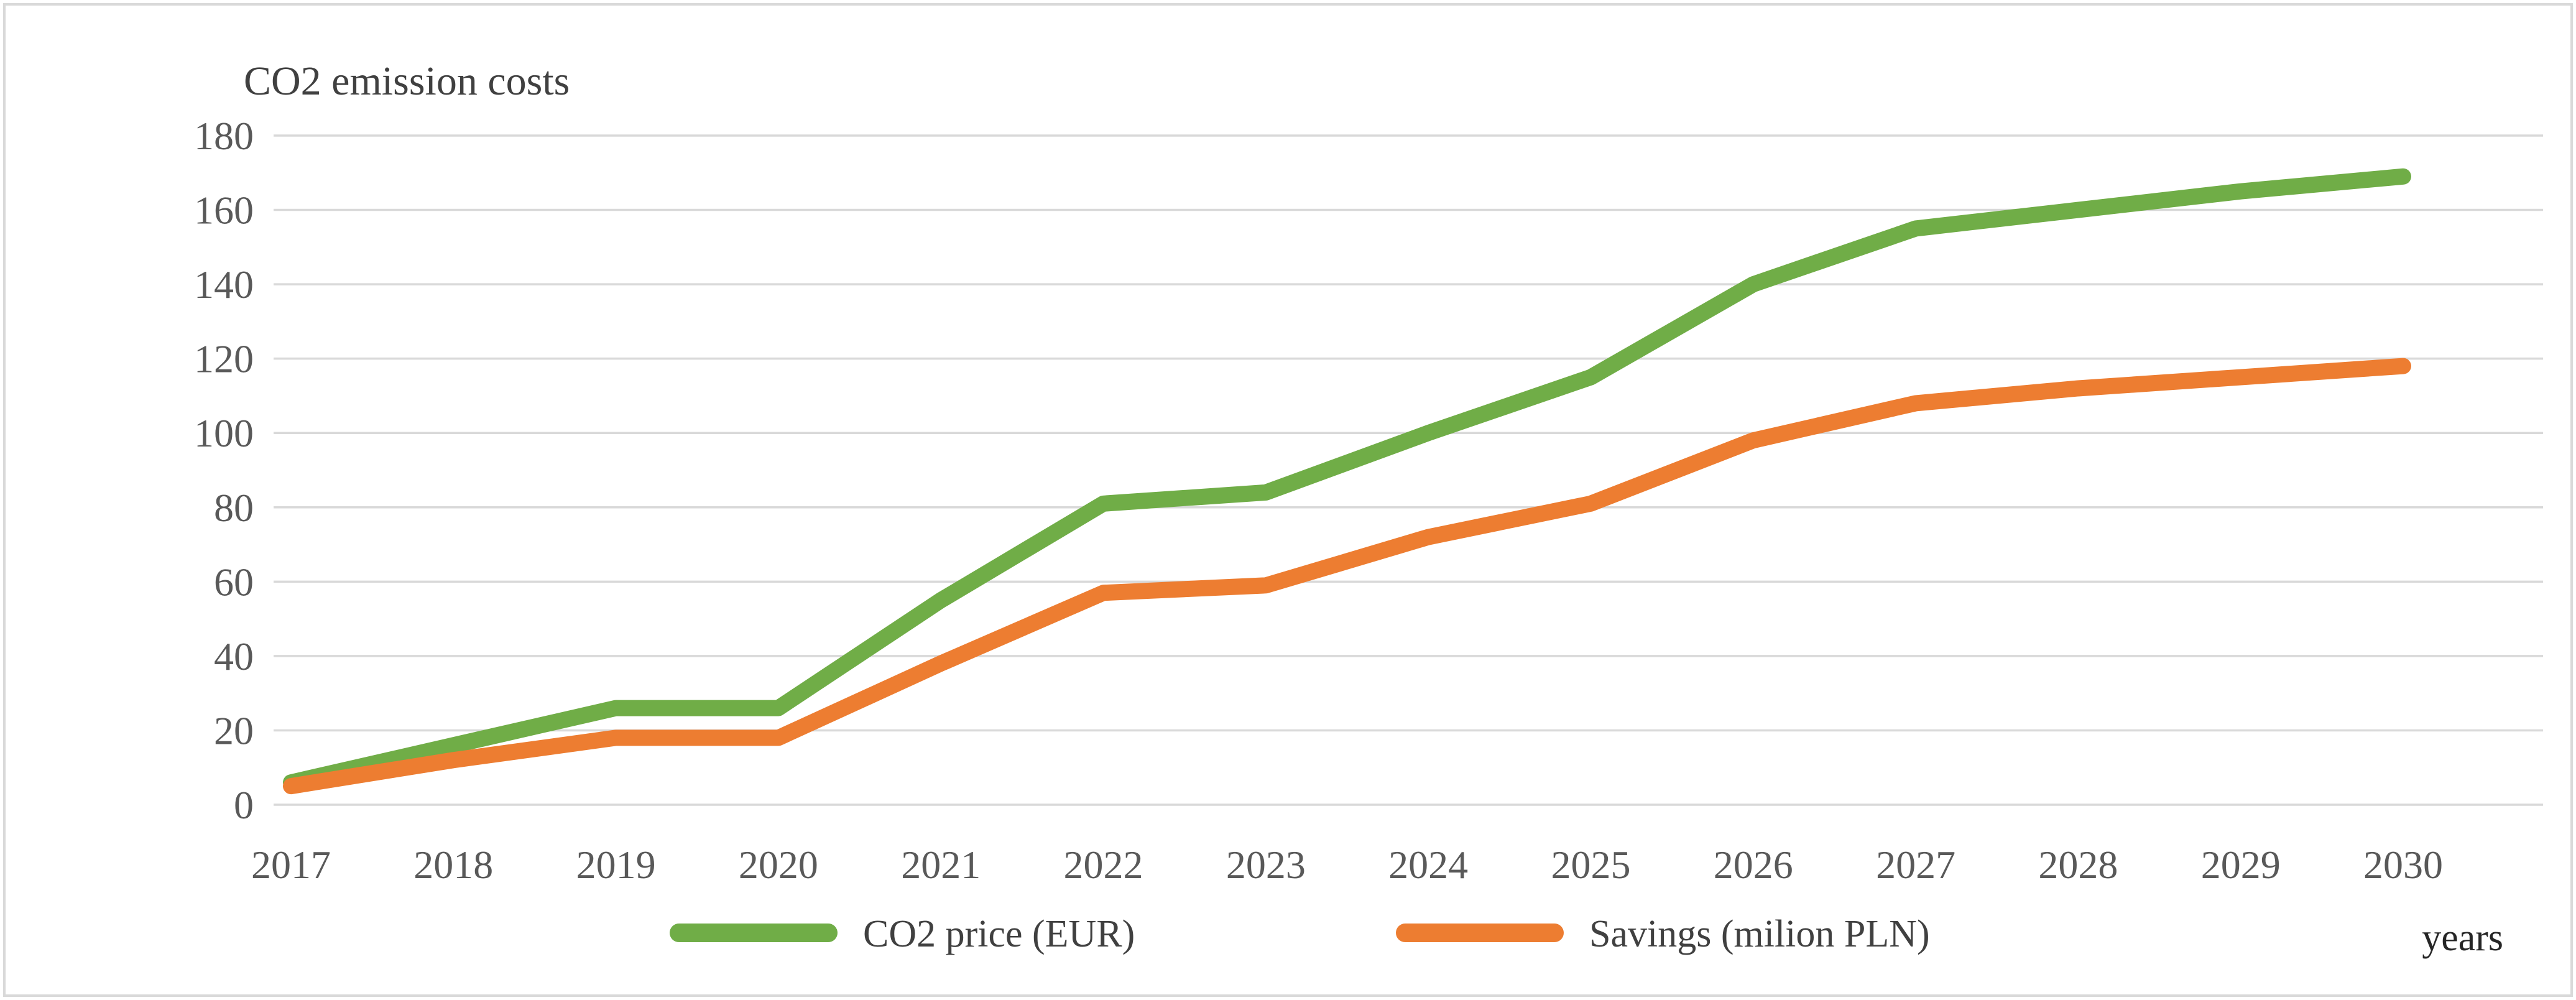 The width and height of the screenshot is (2576, 1000). I want to click on x-tick-label-2029: 2029, so click(2241, 865).